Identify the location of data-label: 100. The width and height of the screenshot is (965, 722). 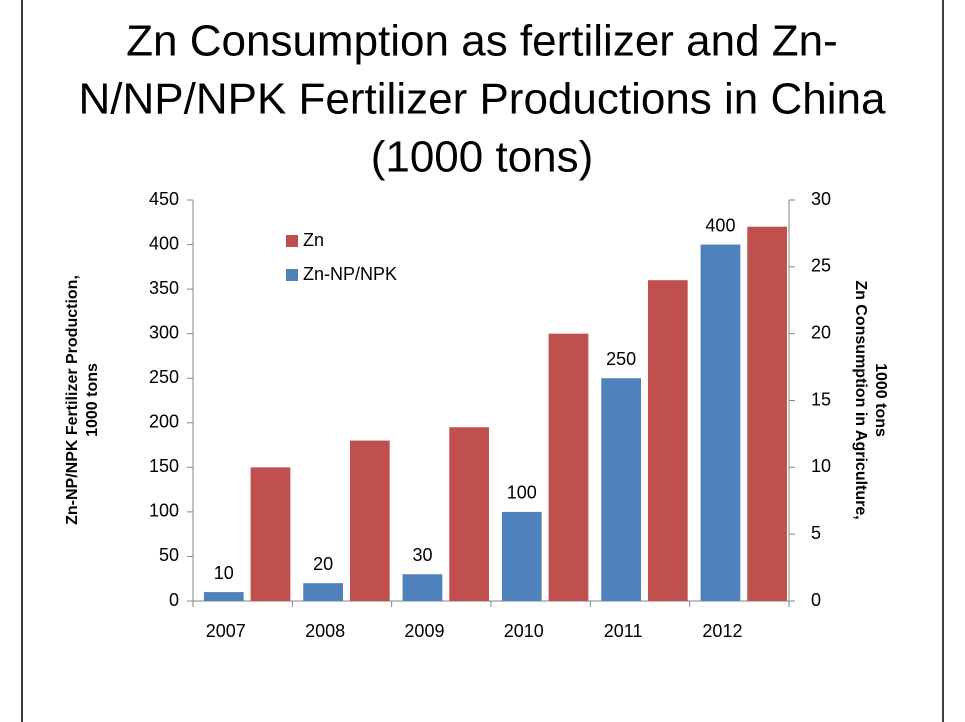
(522, 493).